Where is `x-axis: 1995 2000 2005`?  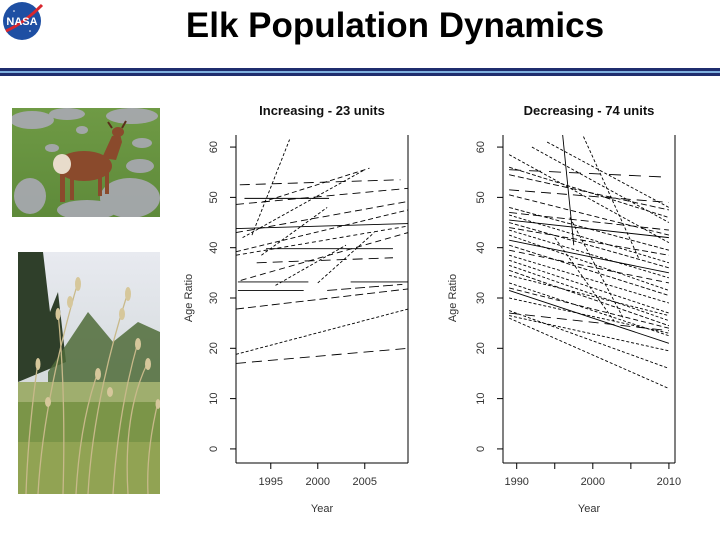
x-axis: 1995 2000 2005 is located at coordinates (318, 475).